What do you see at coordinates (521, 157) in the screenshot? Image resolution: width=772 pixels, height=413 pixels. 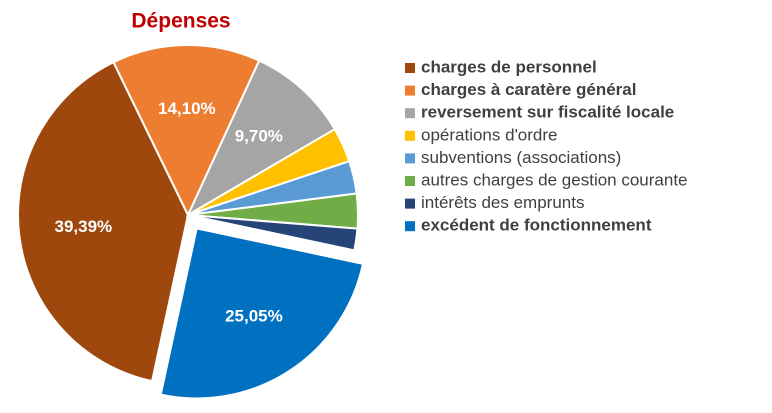 I see `legend-label: subventions (associations)` at bounding box center [521, 157].